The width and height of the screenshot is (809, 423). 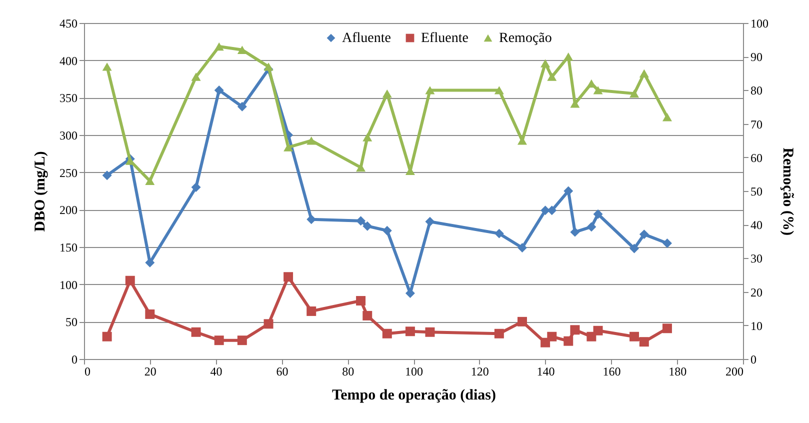 What do you see at coordinates (753, 359) in the screenshot?
I see `y2-tick-label: 0` at bounding box center [753, 359].